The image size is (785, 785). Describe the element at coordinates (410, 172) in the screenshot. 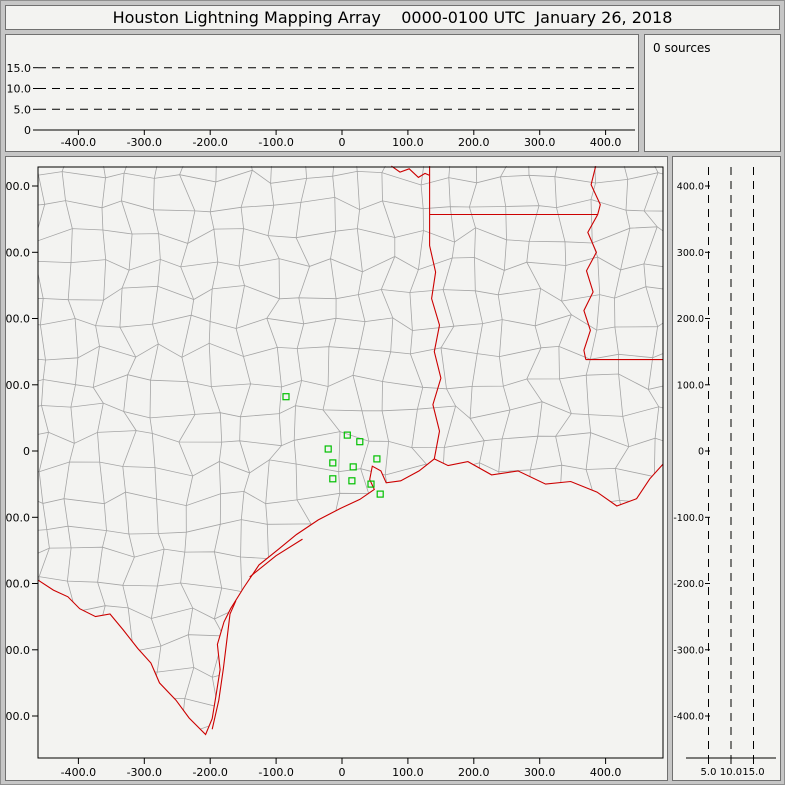

I see `border-red_river` at that location.